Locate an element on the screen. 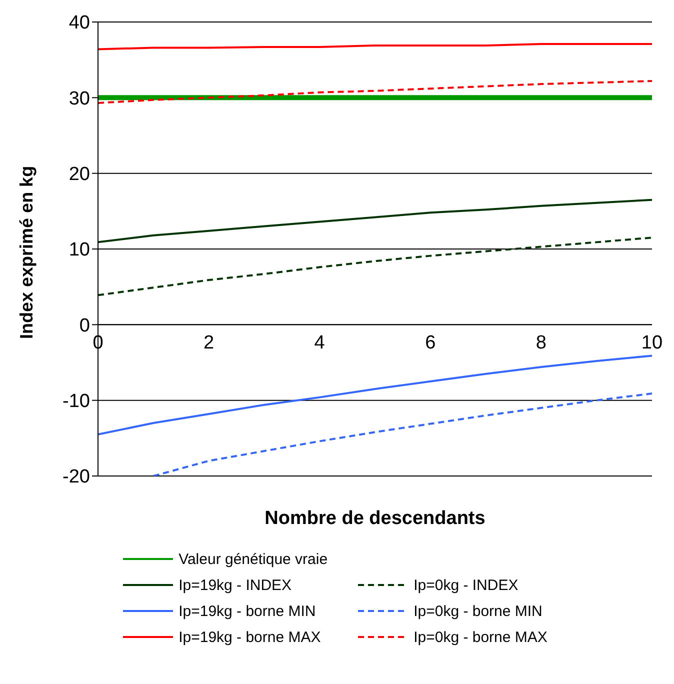  legend-label: Ip=0kg - INDEX is located at coordinates (466, 585).